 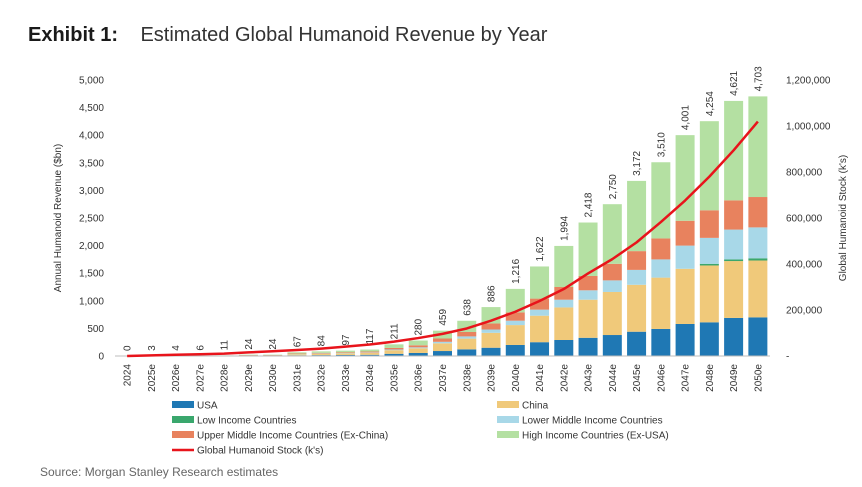 What do you see at coordinates (91, 246) in the screenshot?
I see `y-tick-label: 2,000` at bounding box center [91, 246].